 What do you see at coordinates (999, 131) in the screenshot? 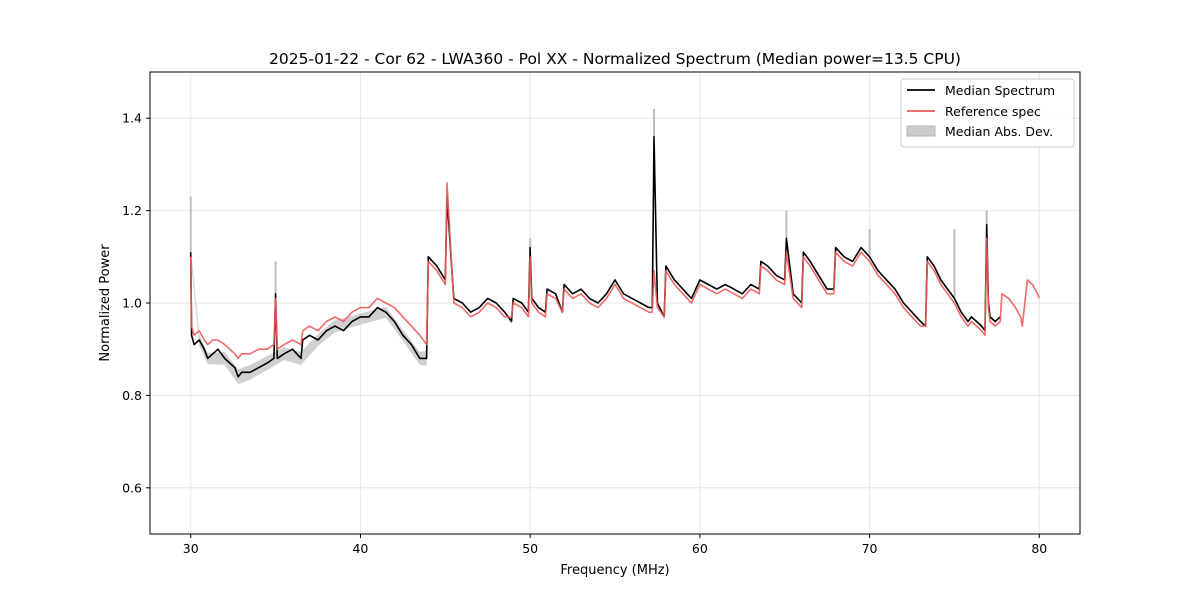
I see `legend-label-mad: Median Abs. Dev.` at bounding box center [999, 131].